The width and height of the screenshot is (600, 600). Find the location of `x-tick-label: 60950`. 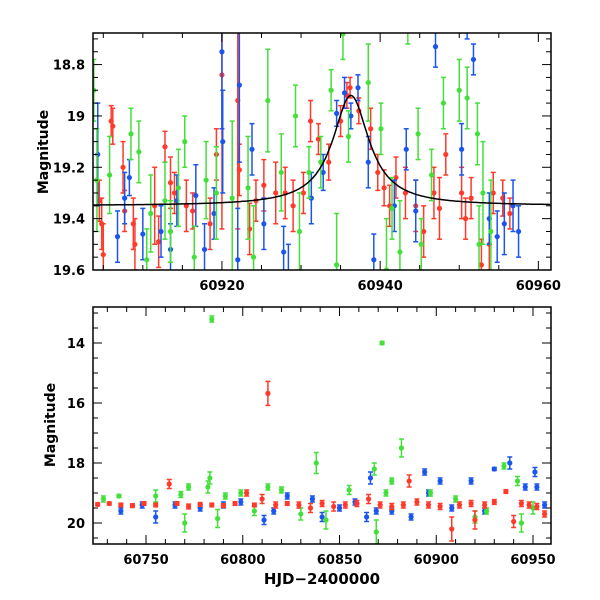

x-tick-label: 60950 is located at coordinates (532, 560).